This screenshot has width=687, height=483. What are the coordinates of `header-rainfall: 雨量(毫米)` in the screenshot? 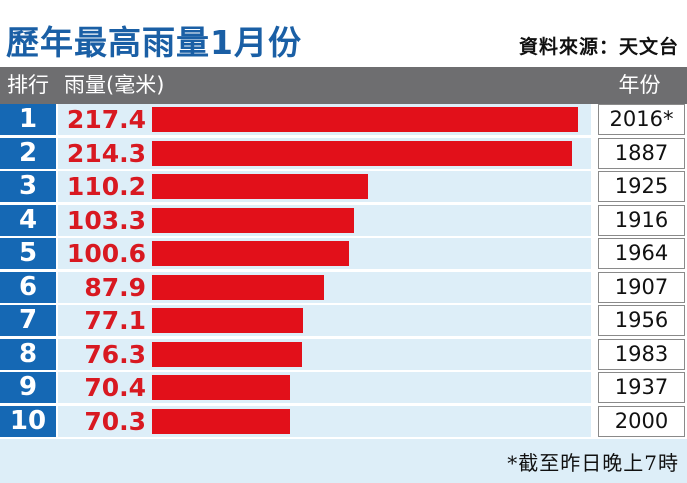 It's located at (114, 85).